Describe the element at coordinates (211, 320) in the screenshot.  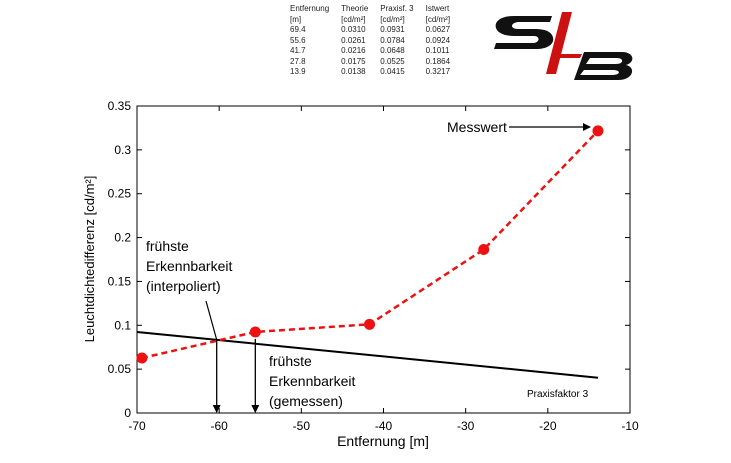
I see `annotation-pointer-interpoliert` at that location.